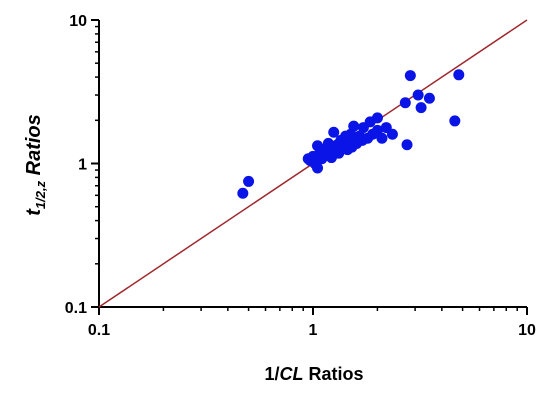 This screenshot has height=393, width=548. I want to click on y-axis-label-suffix: Ratios, so click(34, 147).